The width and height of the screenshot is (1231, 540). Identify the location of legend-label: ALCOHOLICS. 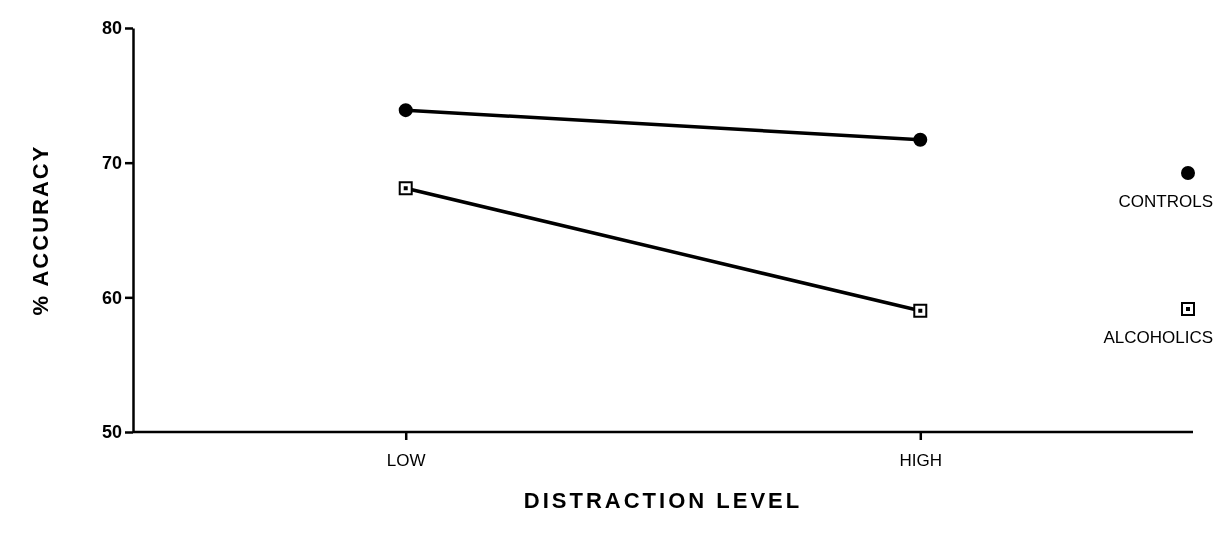
(1158, 337).